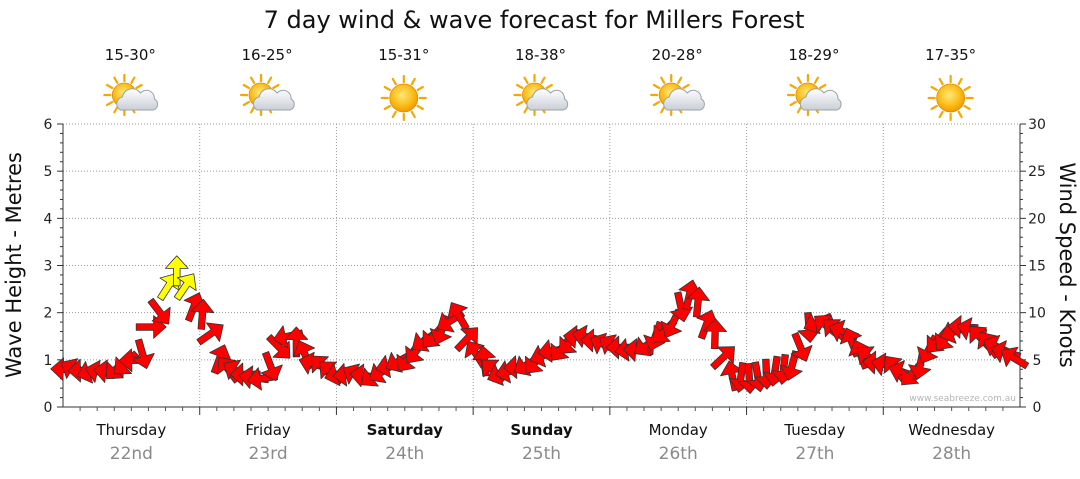 This screenshot has width=1080, height=479. What do you see at coordinates (130, 430) in the screenshot?
I see `x-day-label: Thursday` at bounding box center [130, 430].